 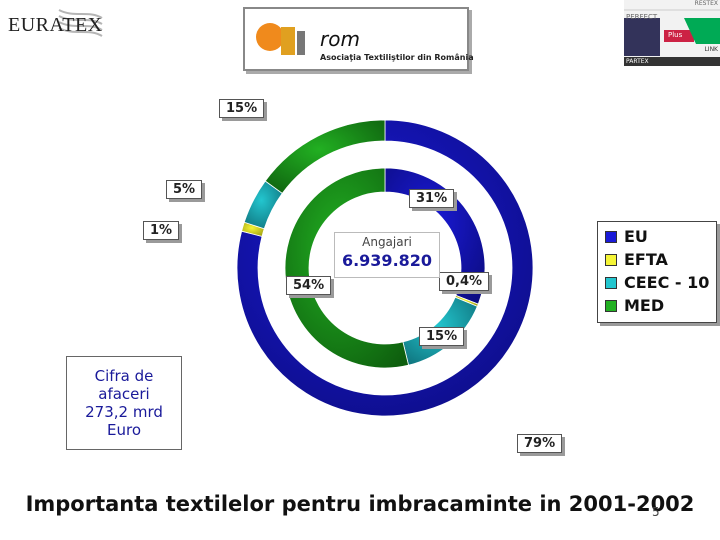 What do you see at coordinates (80, 23) in the screenshot?
I see `euratex-pattern-icon` at bounding box center [80, 23].